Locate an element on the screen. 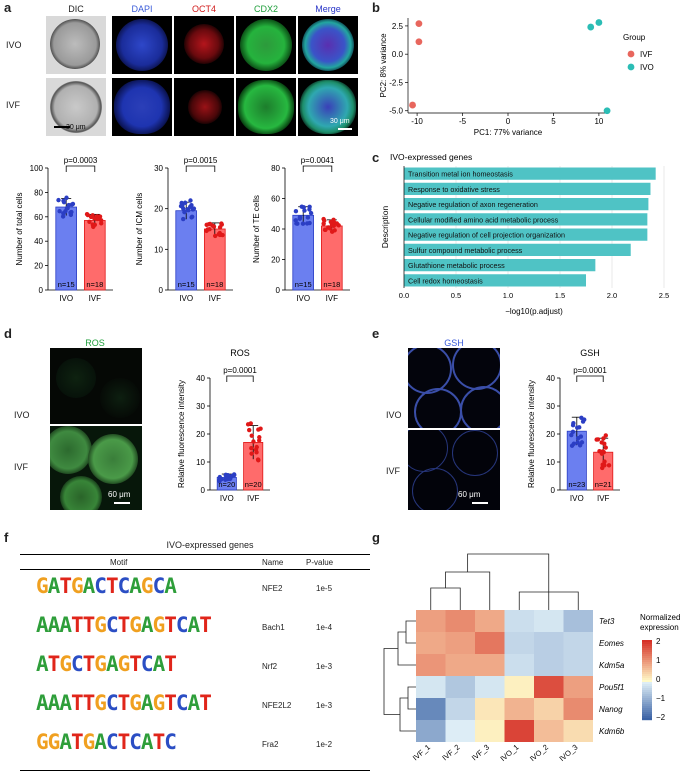  header-pvalue: P-value is located at coordinates (320, 562).